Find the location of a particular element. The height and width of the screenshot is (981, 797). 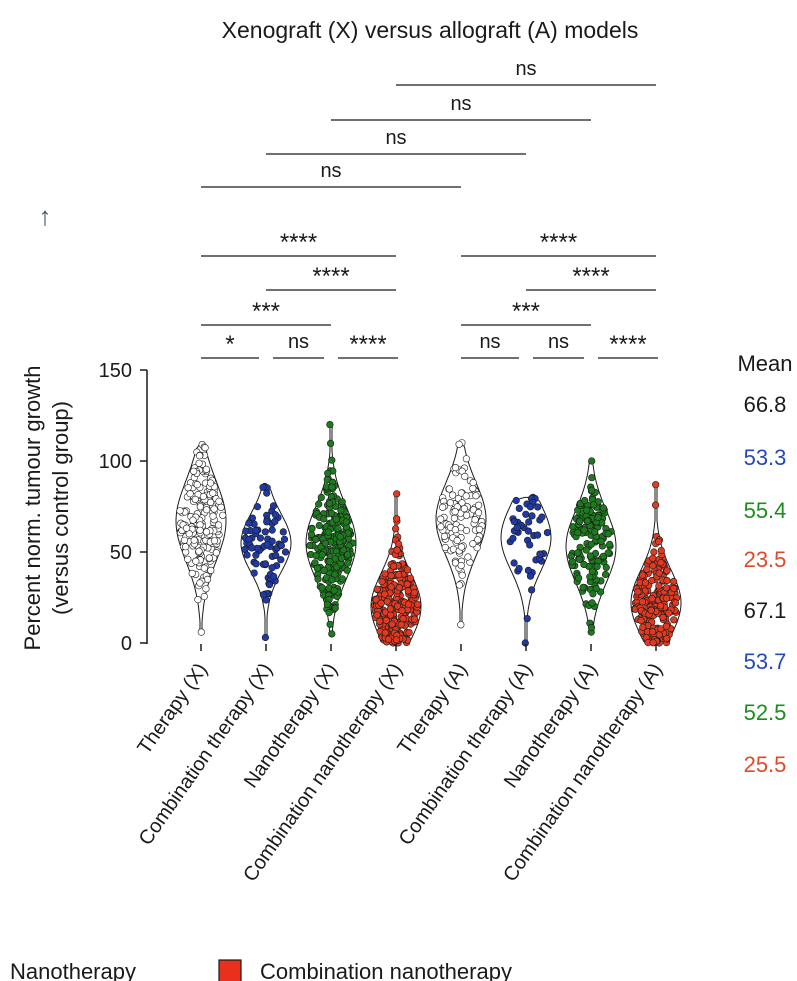

y-tick-label: 50 is located at coordinates (121, 553).